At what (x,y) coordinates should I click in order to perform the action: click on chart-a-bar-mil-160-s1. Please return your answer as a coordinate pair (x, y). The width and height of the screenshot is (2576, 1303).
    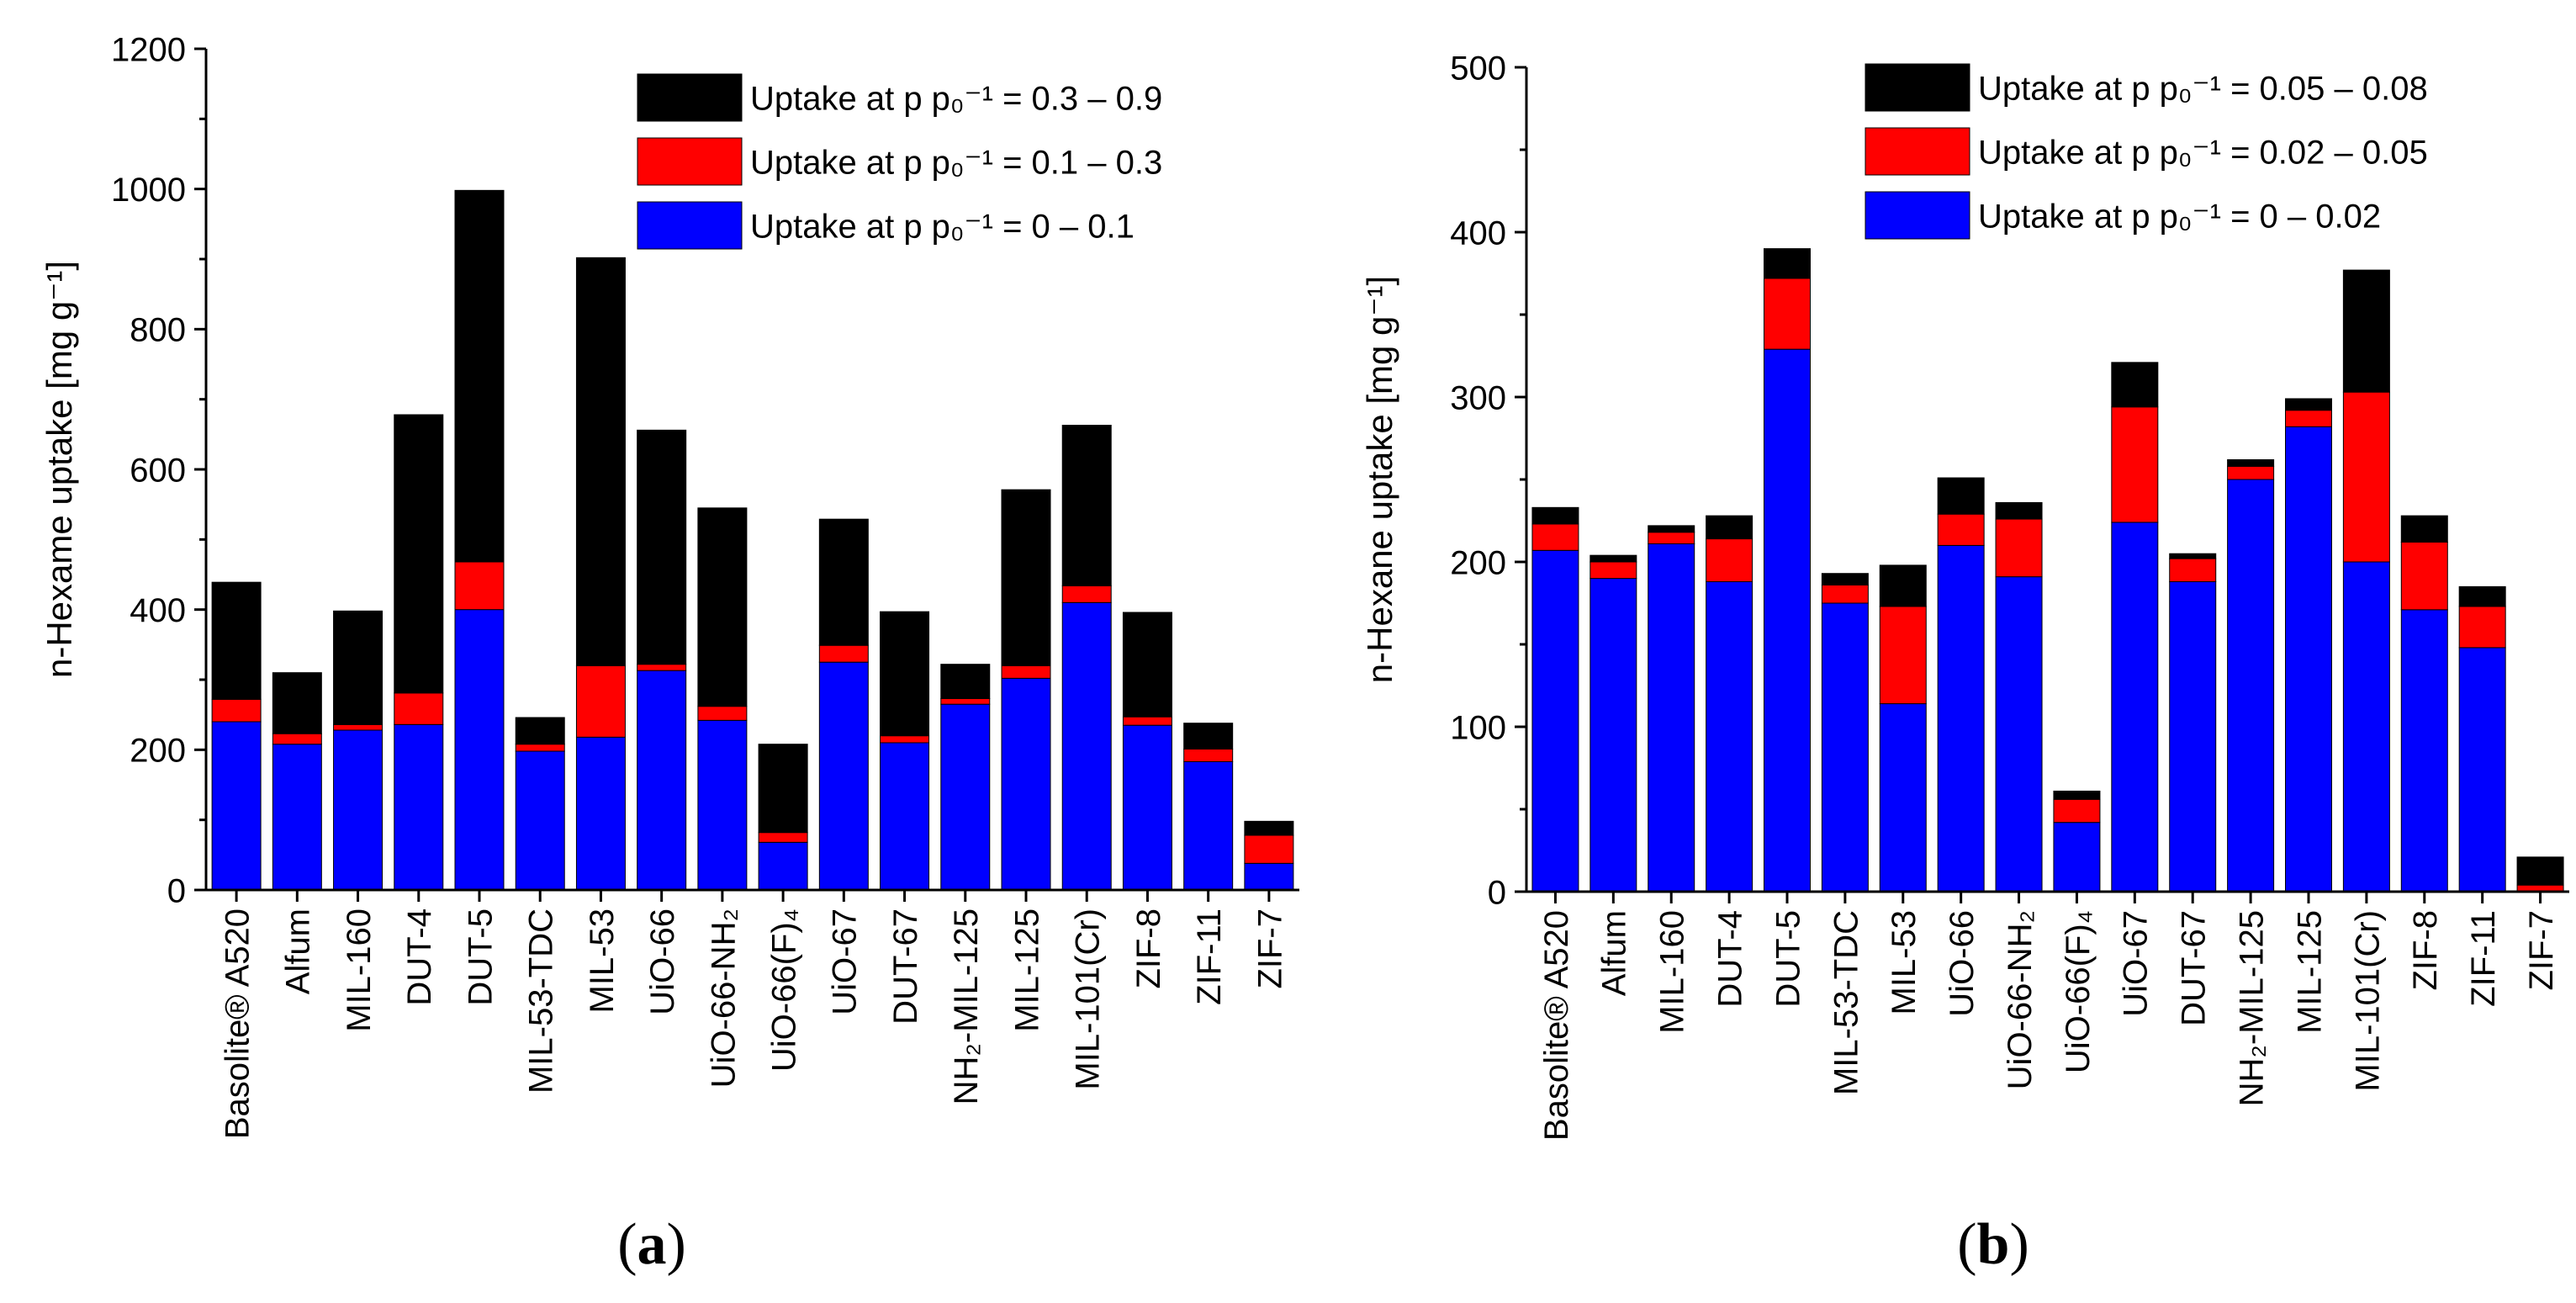
    Looking at the image, I should click on (358, 727).